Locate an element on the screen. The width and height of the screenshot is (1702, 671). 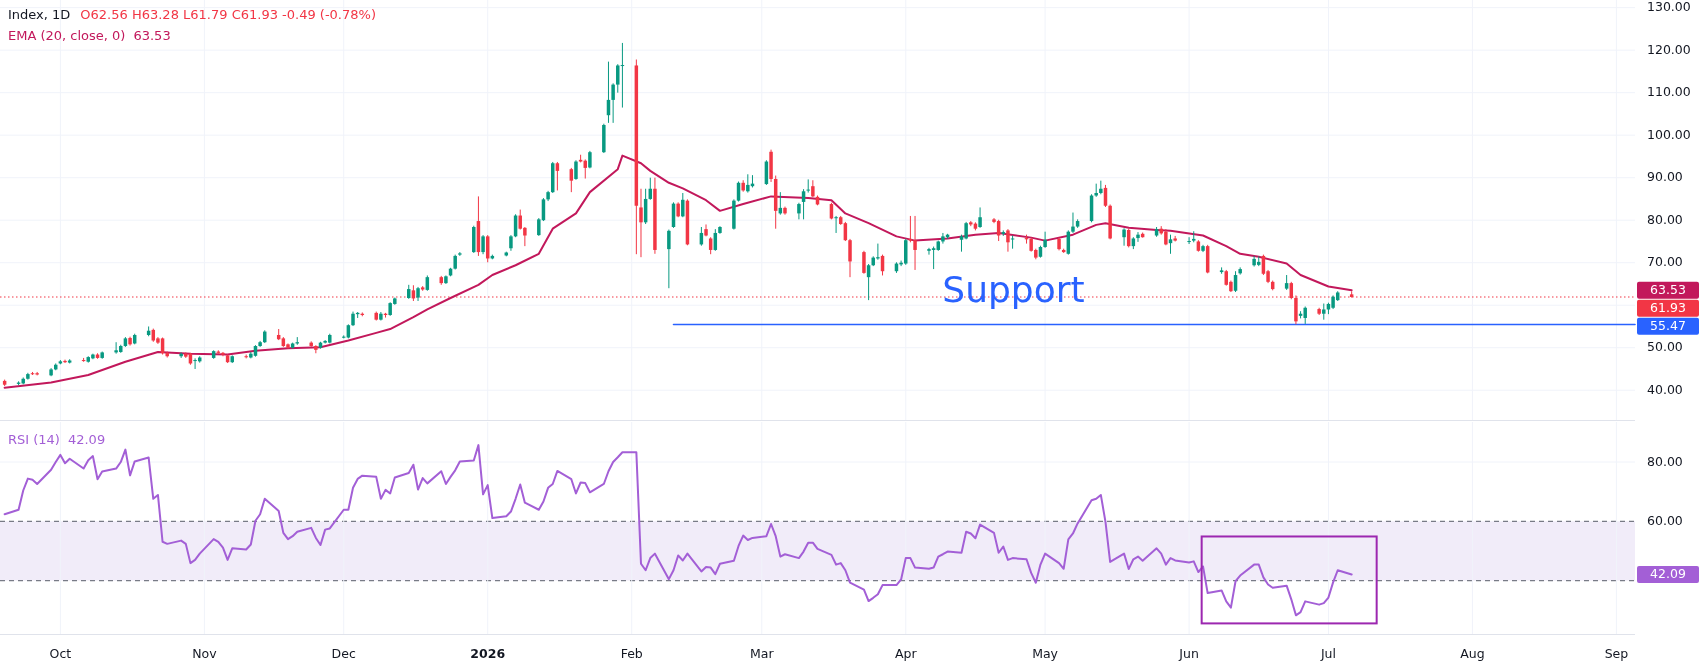
y-tick-label: 60.00 is located at coordinates (1665, 520).